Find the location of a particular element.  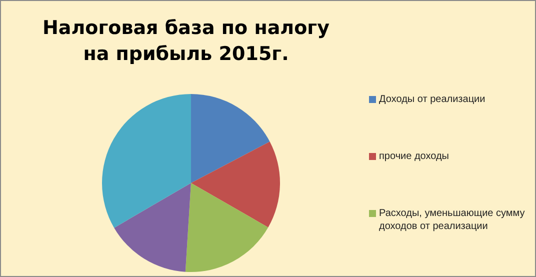

legend-label: прочие доходы is located at coordinates (414, 156).